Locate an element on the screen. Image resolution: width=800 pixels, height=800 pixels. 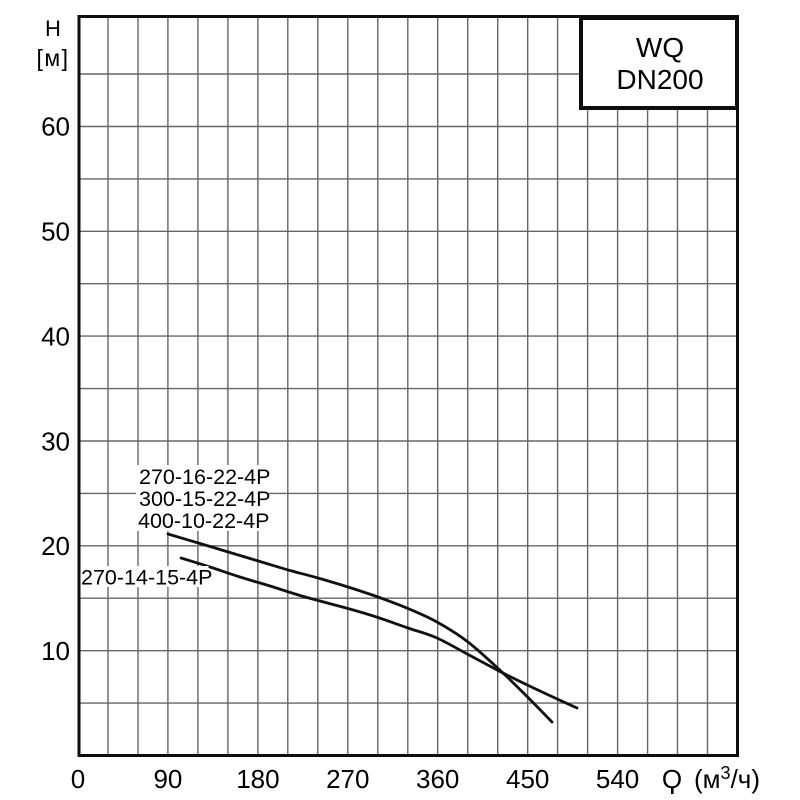
svg-text: 400-10-22-4P is located at coordinates (203, 521).